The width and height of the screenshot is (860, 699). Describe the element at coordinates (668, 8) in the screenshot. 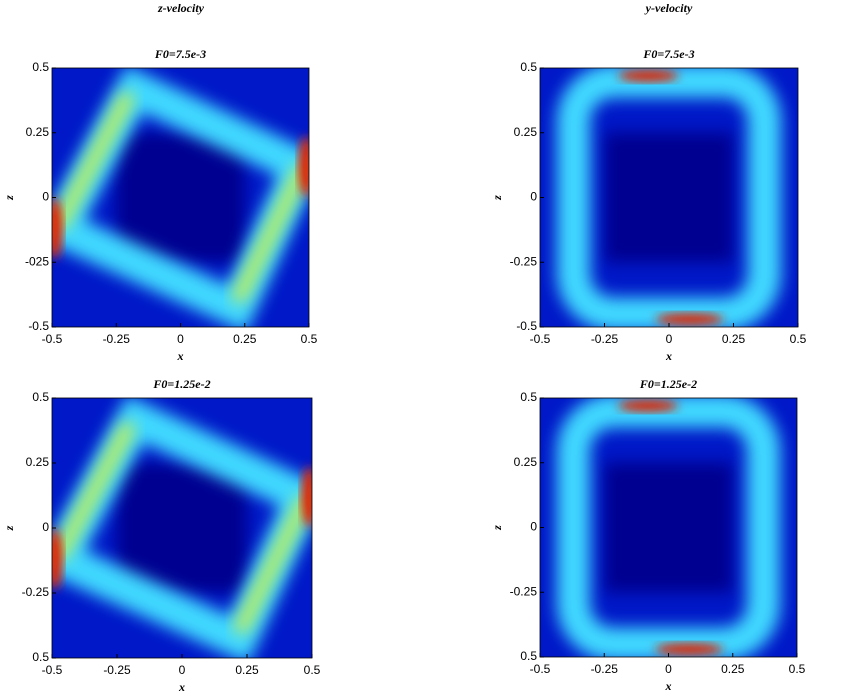

I see `column-title: y-velocity` at that location.